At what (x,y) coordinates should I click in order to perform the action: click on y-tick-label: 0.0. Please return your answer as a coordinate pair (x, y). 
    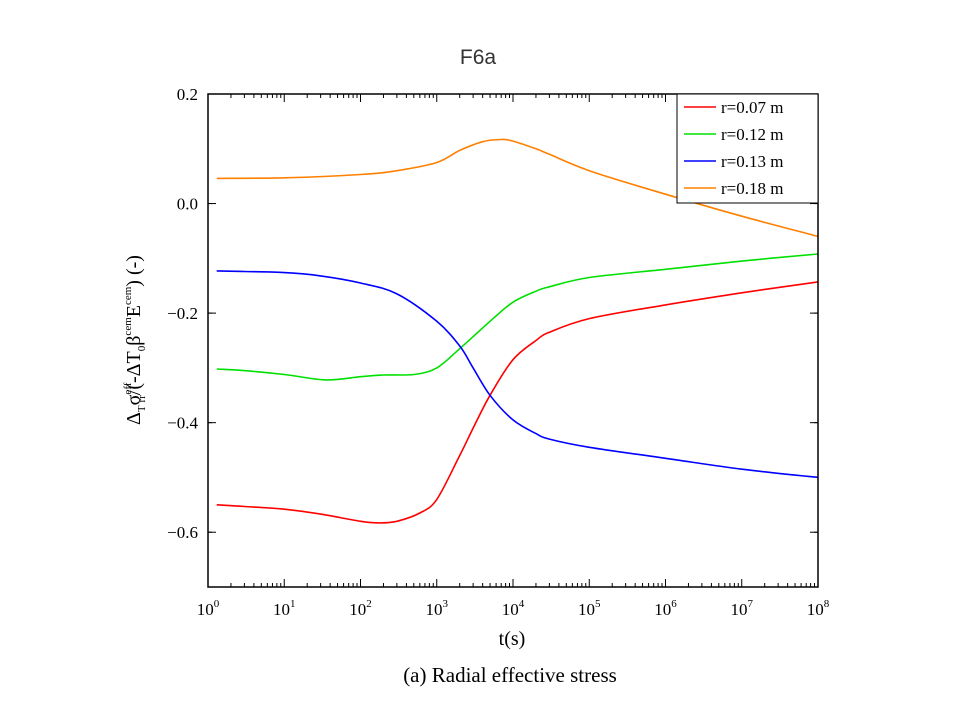
    Looking at the image, I should click on (187, 204).